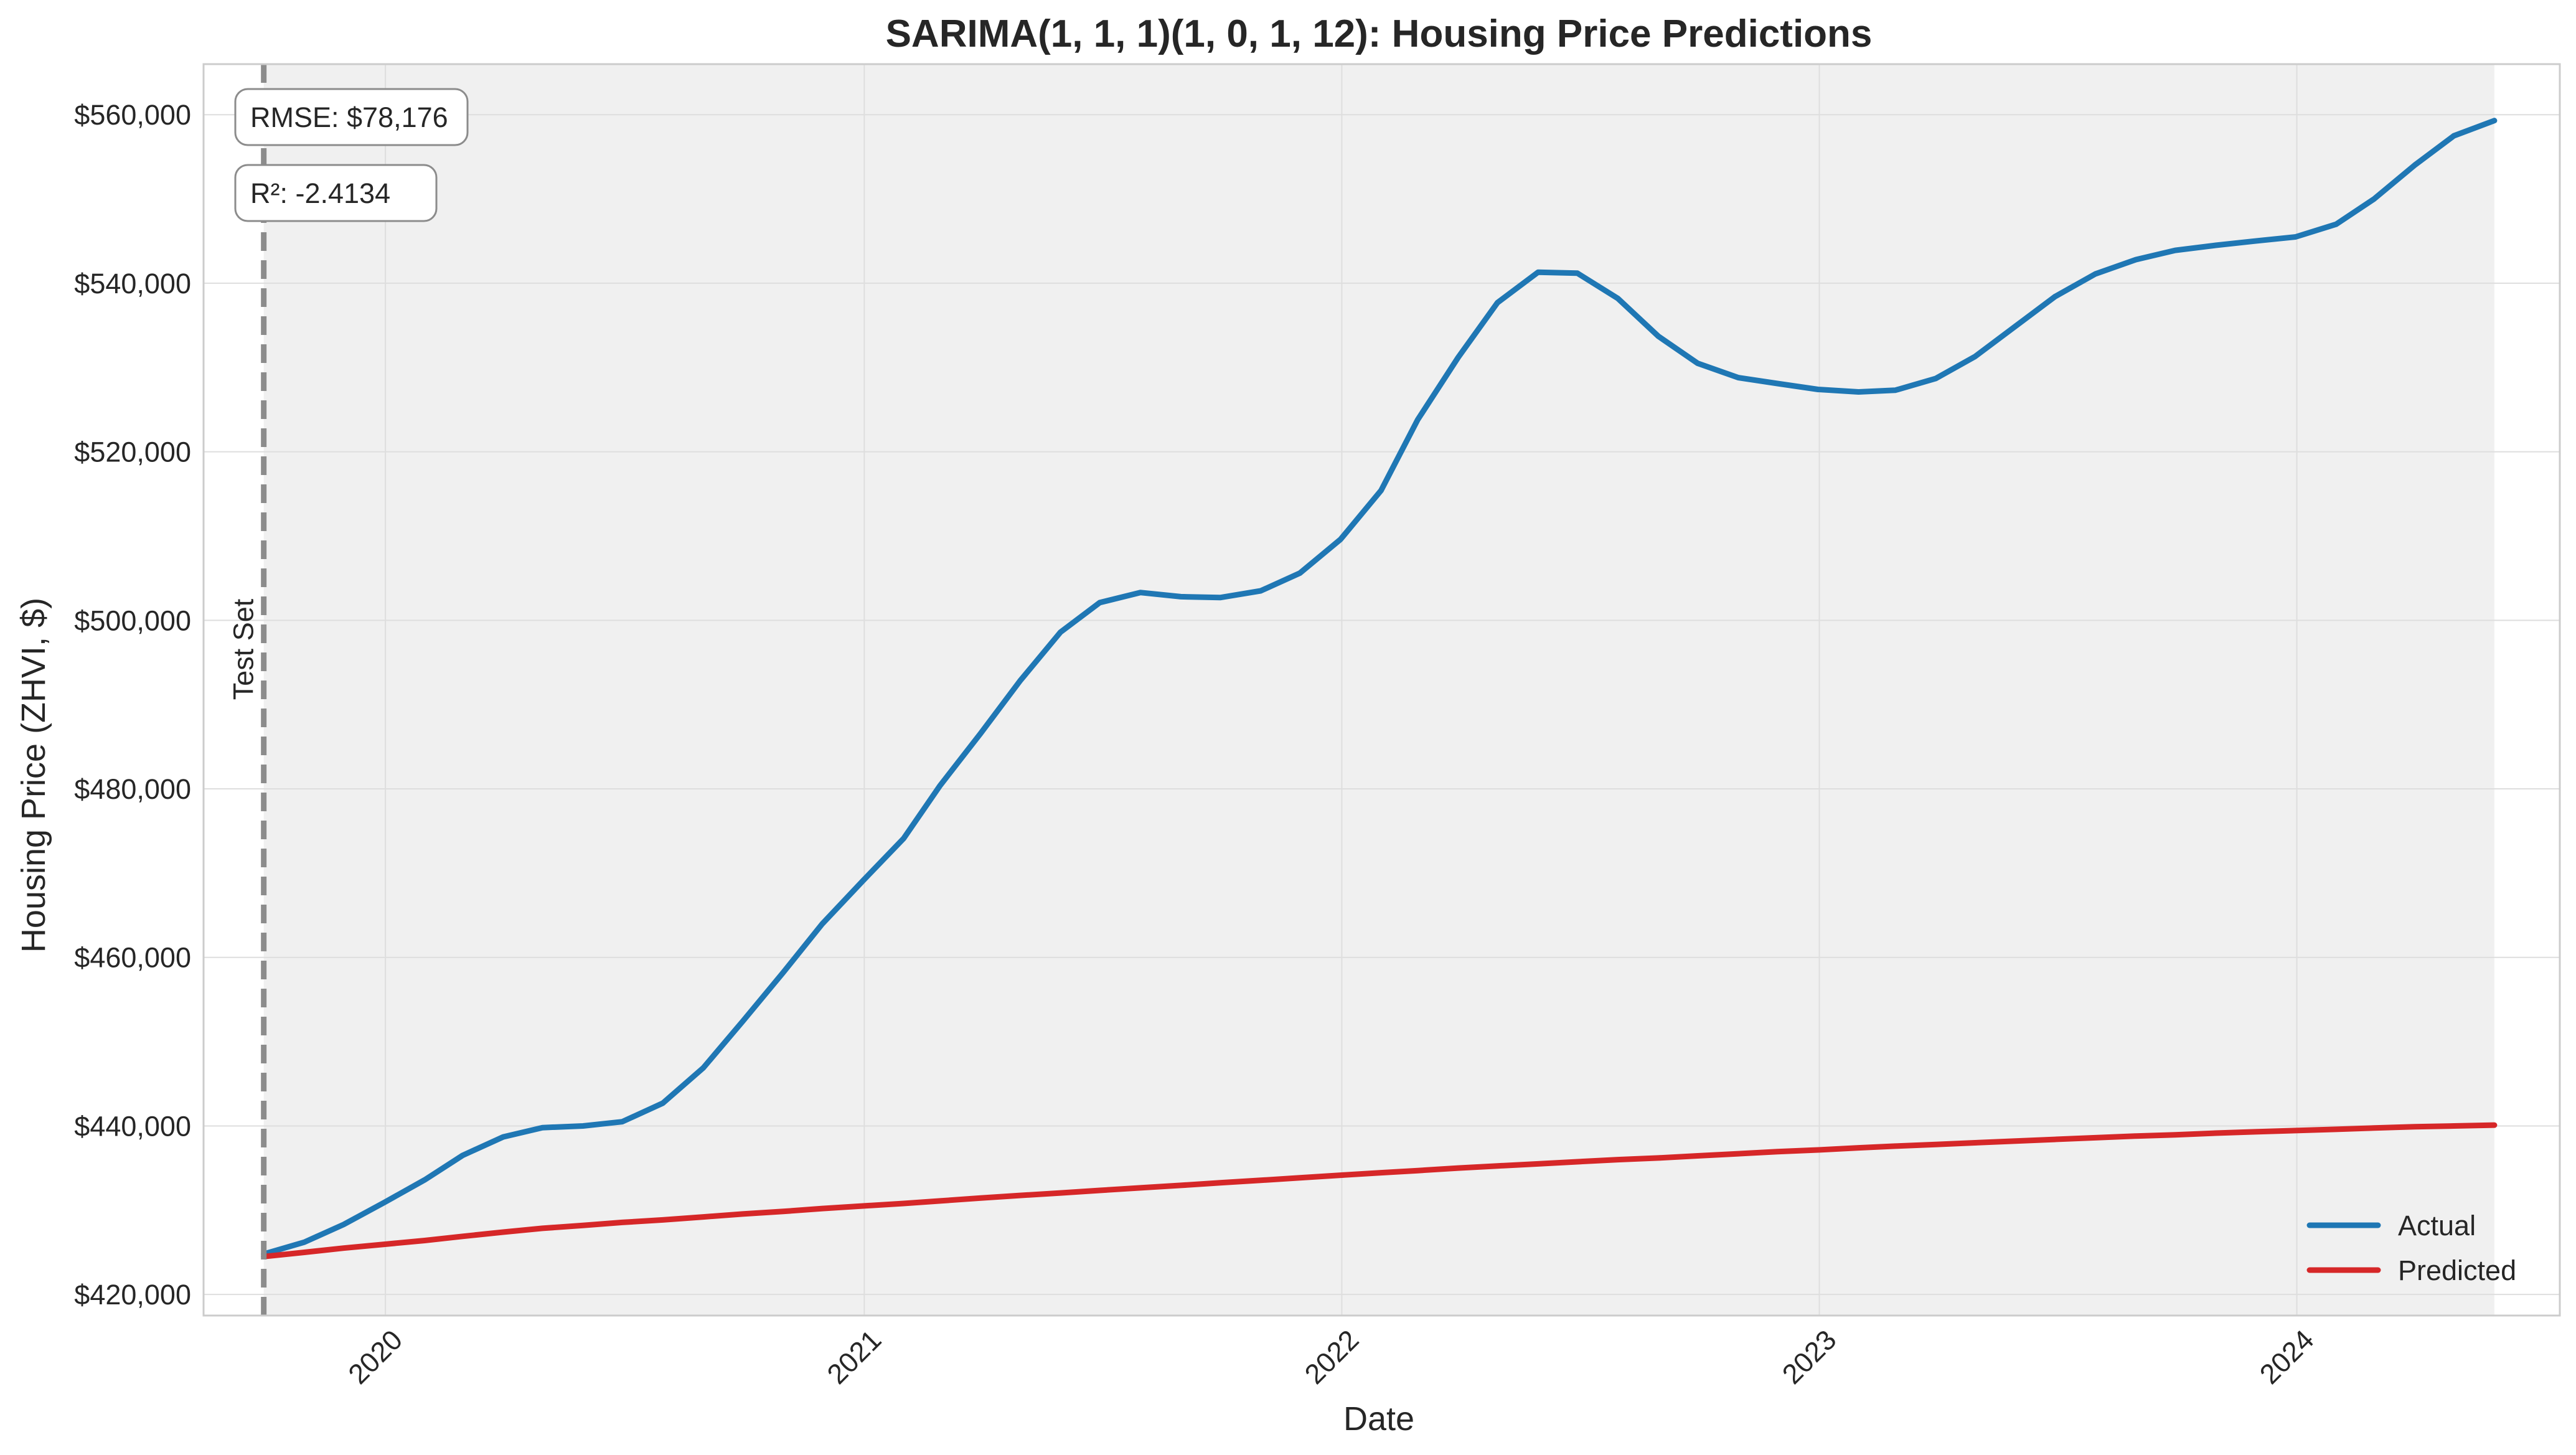  Describe the element at coordinates (2287, 1357) in the screenshot. I see `x-tick-label: 2024` at that location.